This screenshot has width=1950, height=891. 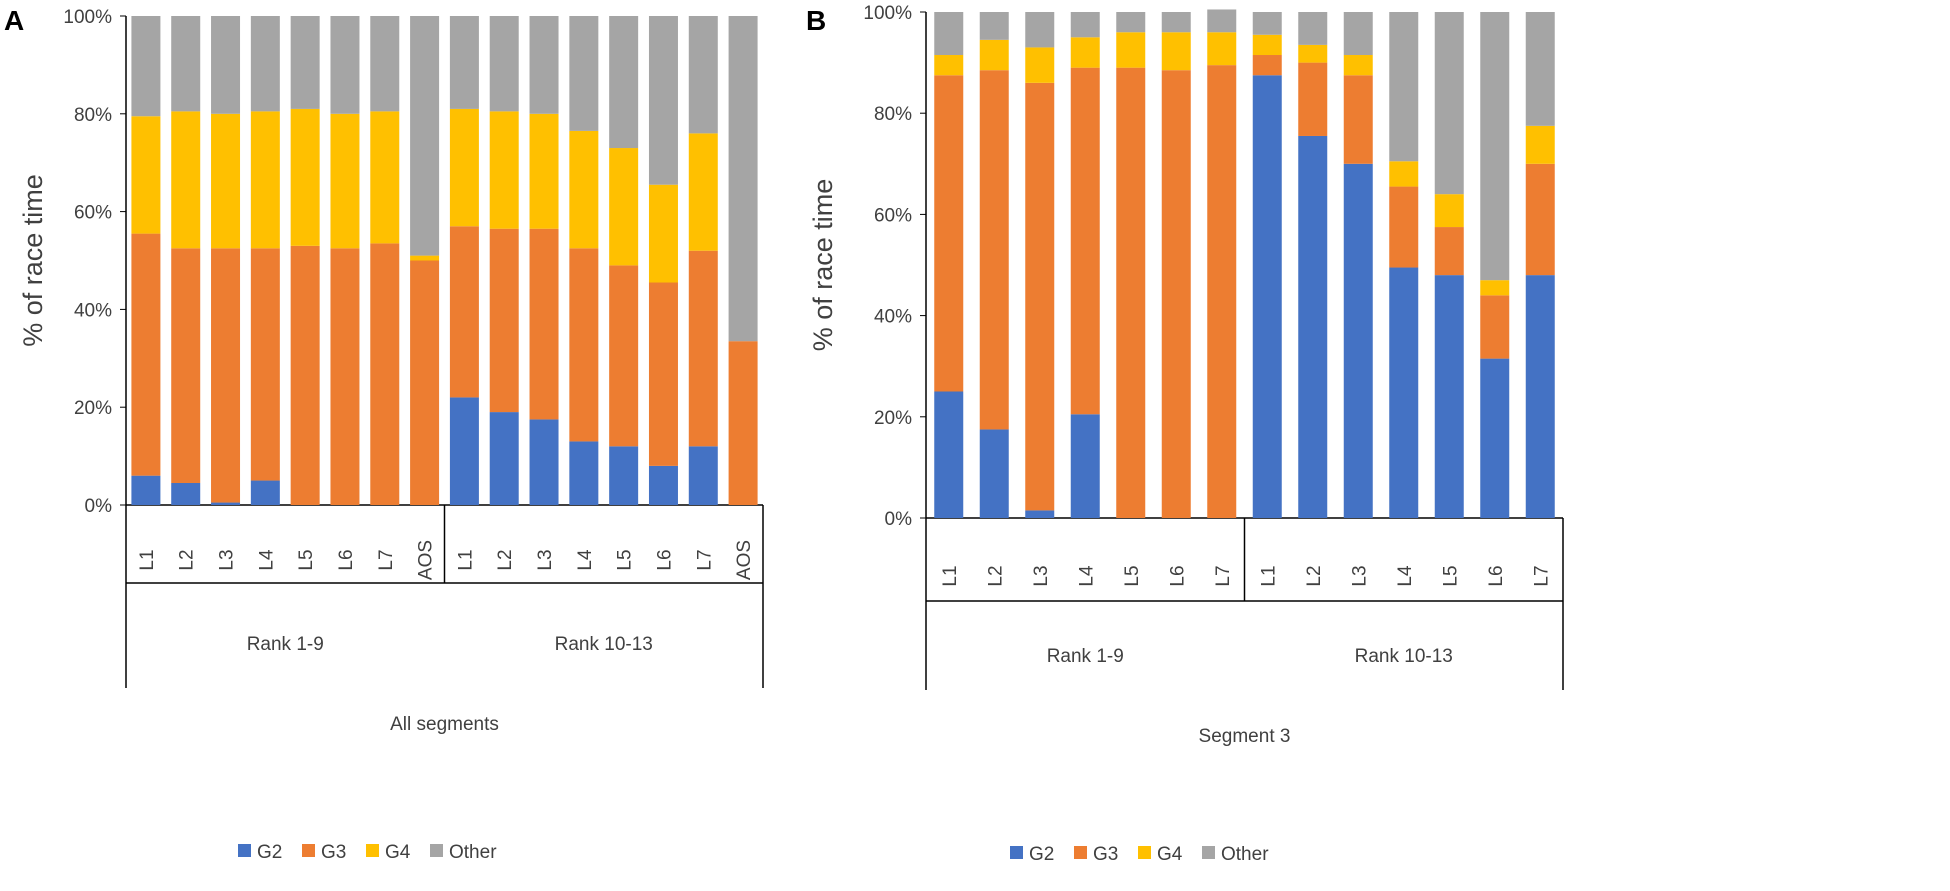 What do you see at coordinates (1245, 736) in the screenshot?
I see `segment-label: Segment 3` at bounding box center [1245, 736].